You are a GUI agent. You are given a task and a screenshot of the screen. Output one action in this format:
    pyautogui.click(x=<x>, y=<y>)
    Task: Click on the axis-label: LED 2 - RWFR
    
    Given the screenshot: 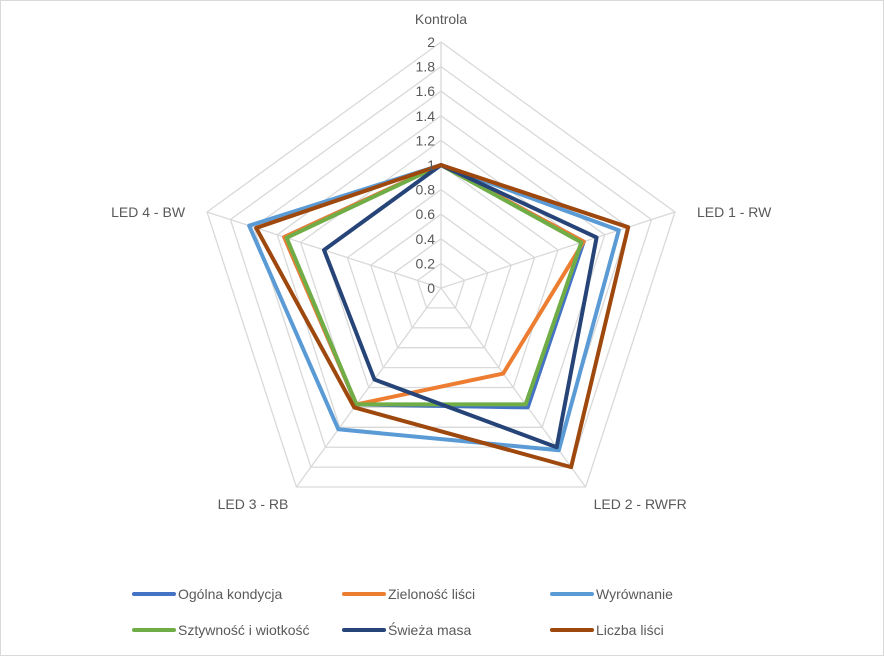 What is the action you would take?
    pyautogui.click(x=640, y=504)
    